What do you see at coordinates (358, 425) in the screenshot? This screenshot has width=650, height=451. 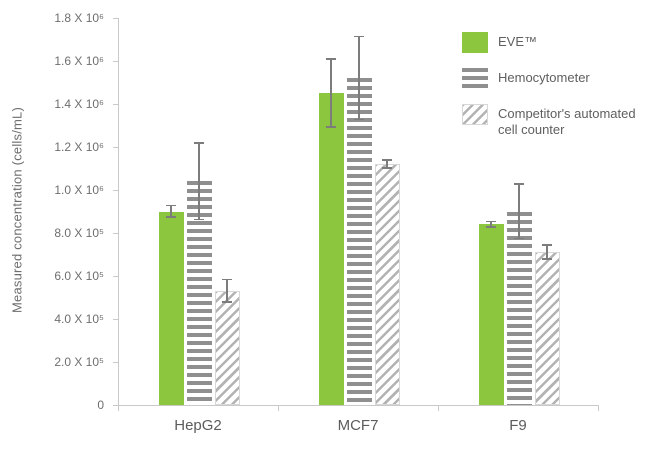 I see `x-category-label-mcf7: MCF7` at bounding box center [358, 425].